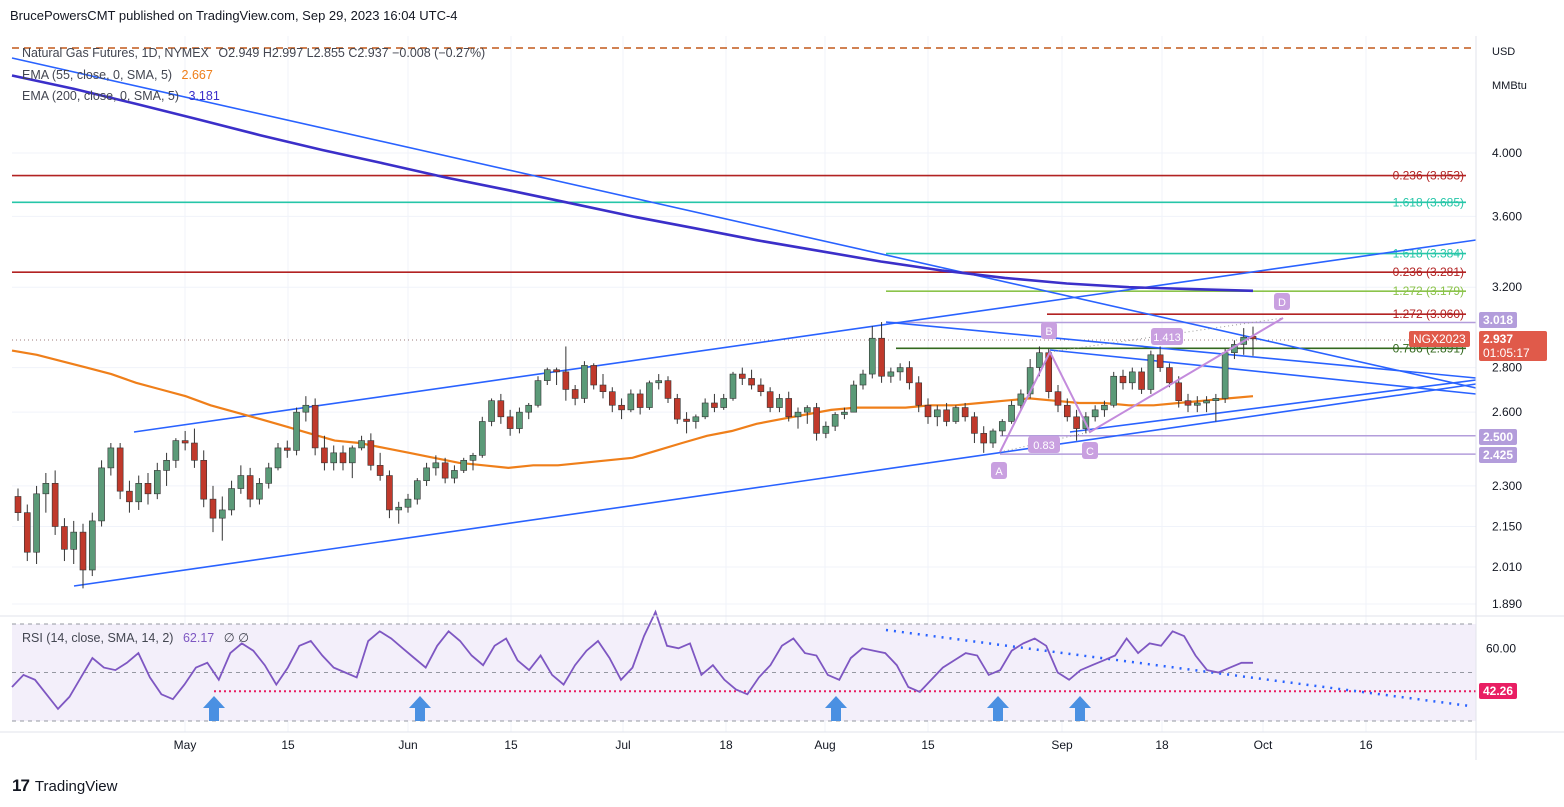 The width and height of the screenshot is (1564, 807). I want to click on pattern-ratio-line, so click(1166, 335).